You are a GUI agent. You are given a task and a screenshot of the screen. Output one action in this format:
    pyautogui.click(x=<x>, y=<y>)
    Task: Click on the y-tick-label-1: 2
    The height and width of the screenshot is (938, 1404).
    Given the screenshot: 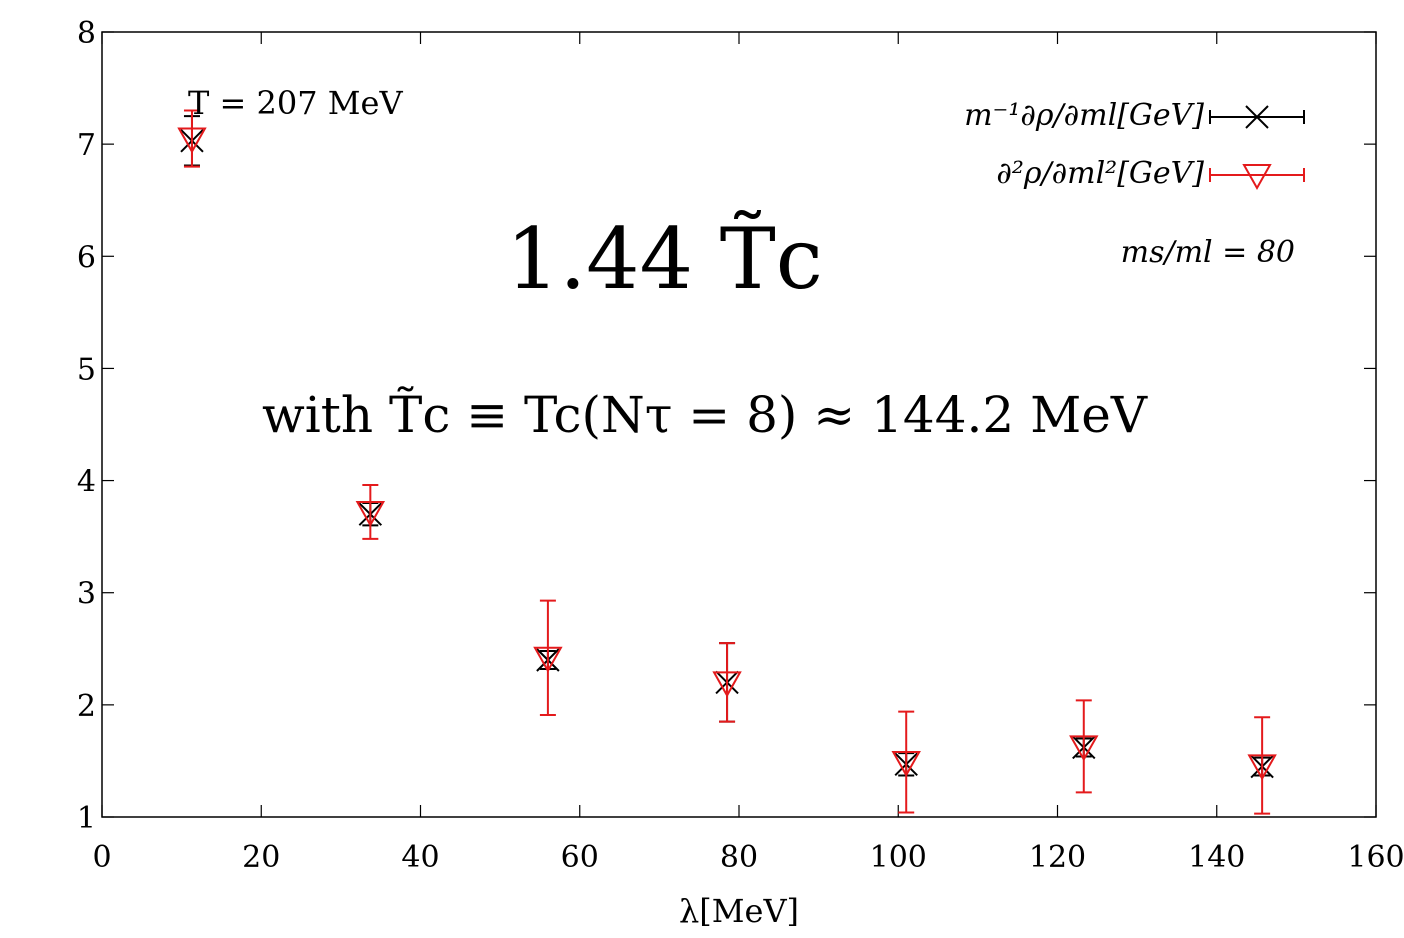 What is the action you would take?
    pyautogui.click(x=86, y=706)
    